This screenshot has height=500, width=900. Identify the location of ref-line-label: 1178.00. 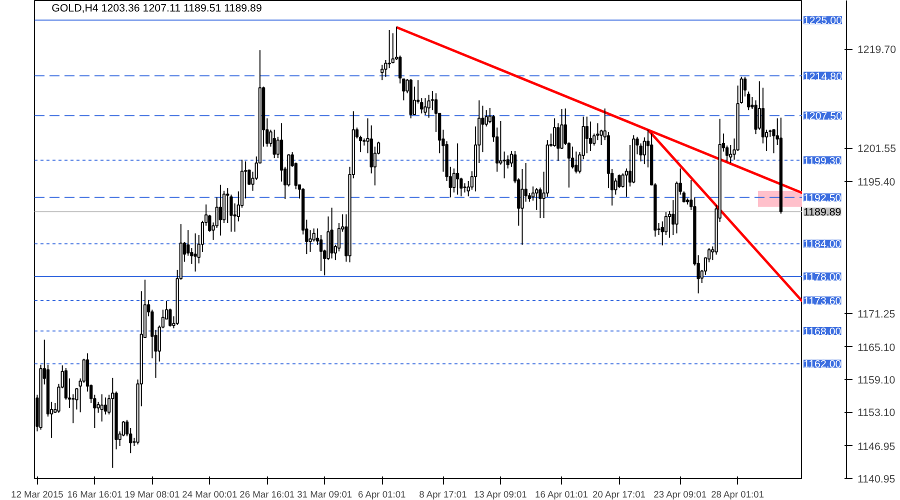
(823, 277).